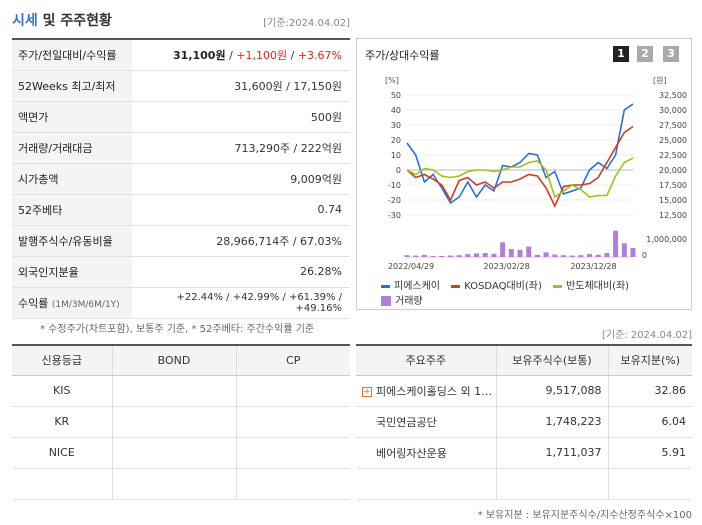 This screenshot has width=702, height=525. I want to click on y-tick-label: 10, so click(396, 155).